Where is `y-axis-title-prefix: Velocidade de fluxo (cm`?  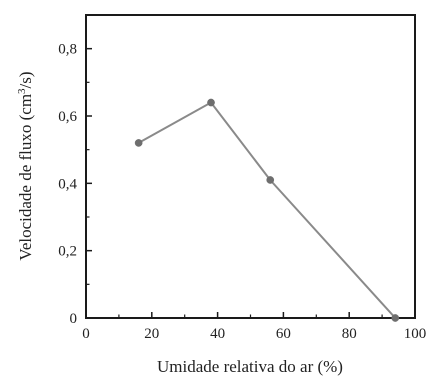
y-axis-title-prefix: Velocidade de fluxo (cm is located at coordinates (25, 177).